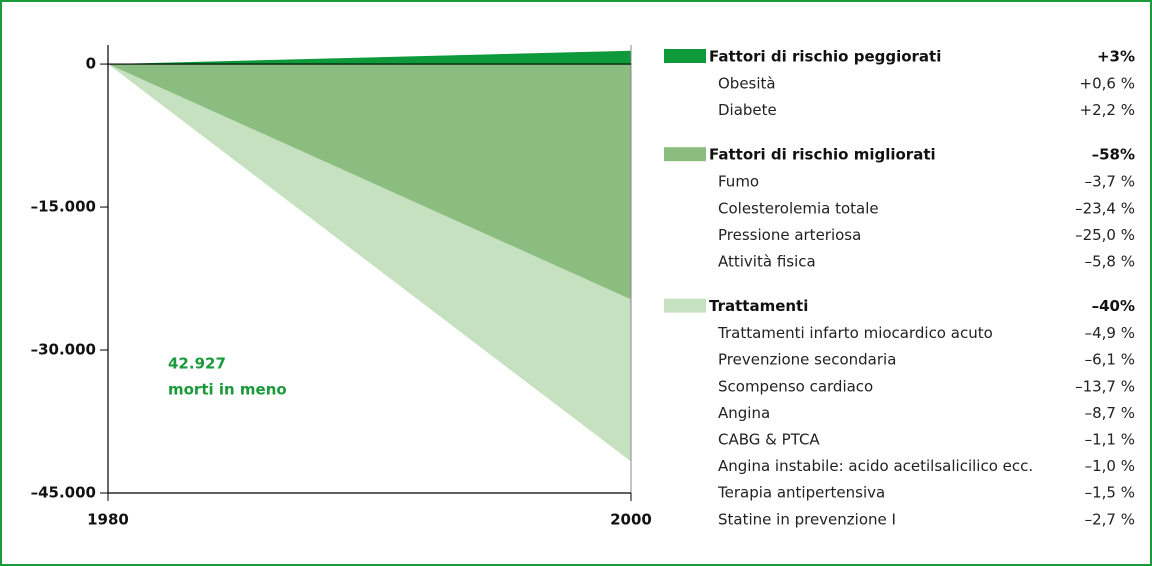  What do you see at coordinates (795, 386) in the screenshot?
I see `legend-item: Scompenso cardiaco` at bounding box center [795, 386].